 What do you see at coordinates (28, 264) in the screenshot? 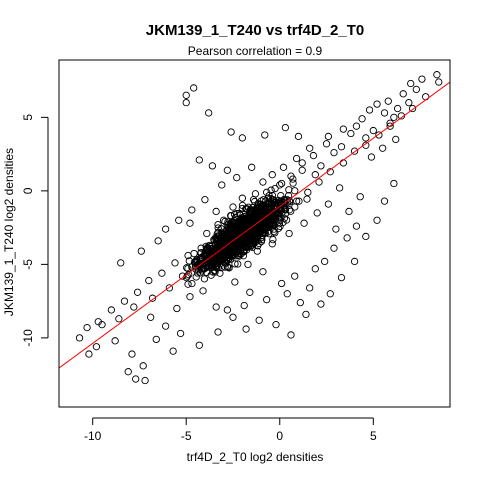
I see `y-tick-label: -5` at bounding box center [28, 264].